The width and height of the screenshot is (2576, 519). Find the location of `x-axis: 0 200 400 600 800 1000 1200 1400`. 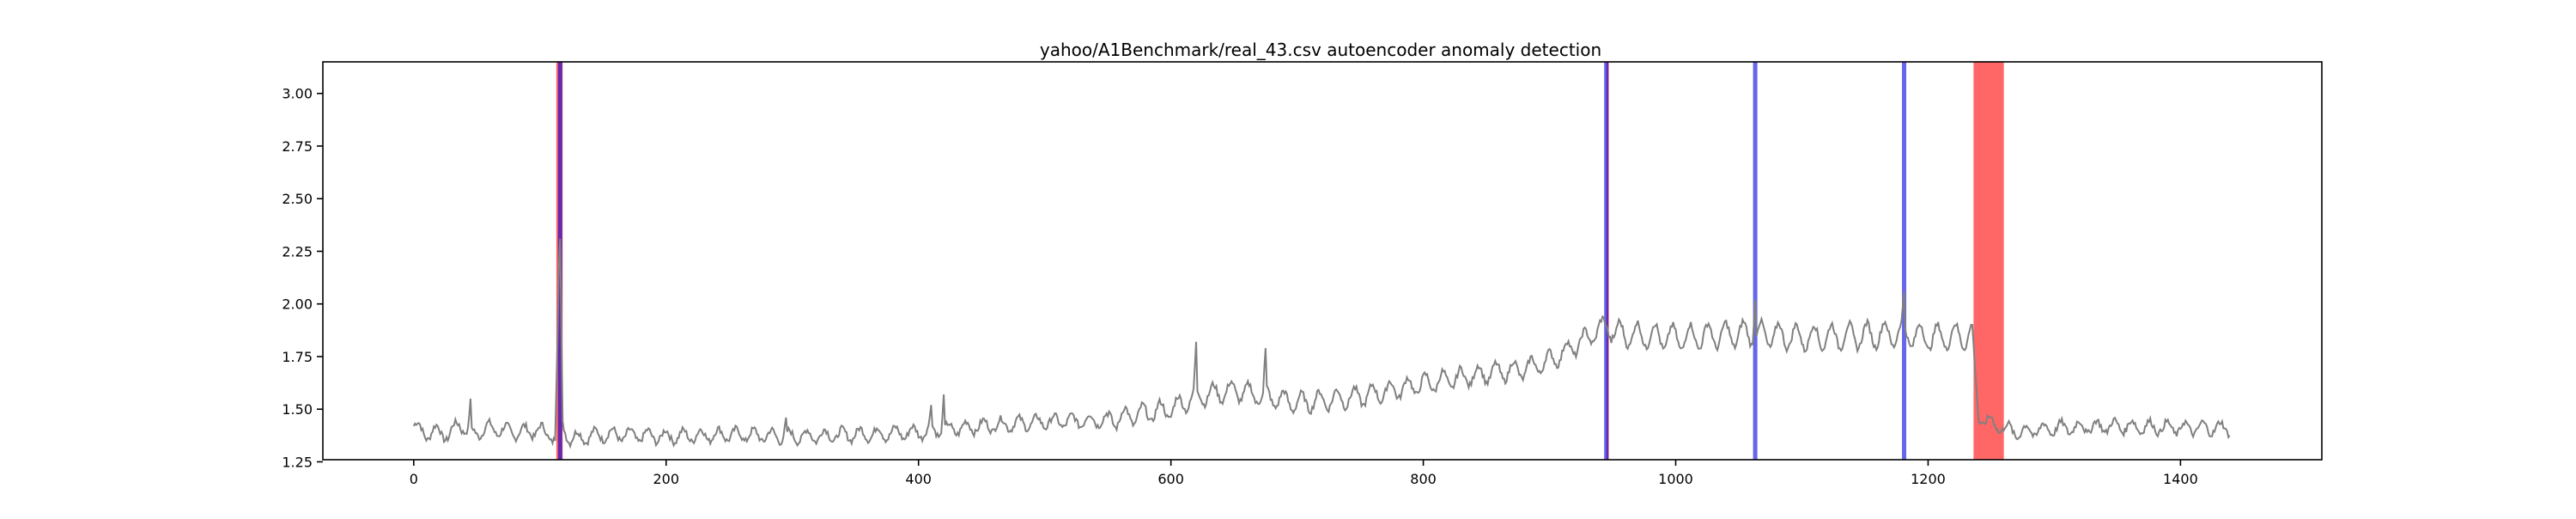

x-axis: 0 200 400 600 800 1000 1200 1400 is located at coordinates (1304, 473).